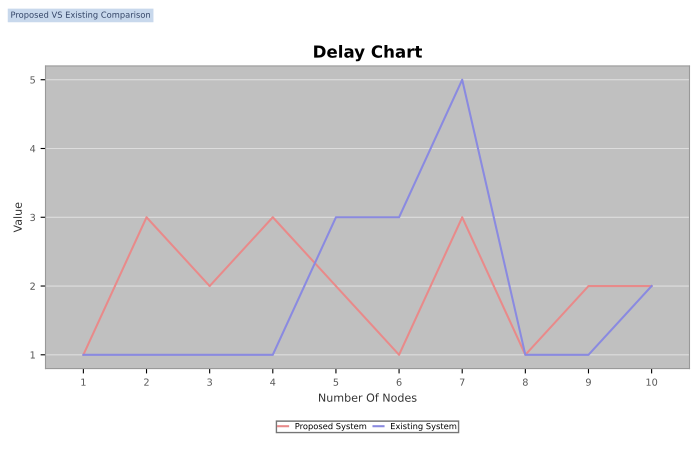  What do you see at coordinates (33, 148) in the screenshot?
I see `y-tick-label: 4` at bounding box center [33, 148].